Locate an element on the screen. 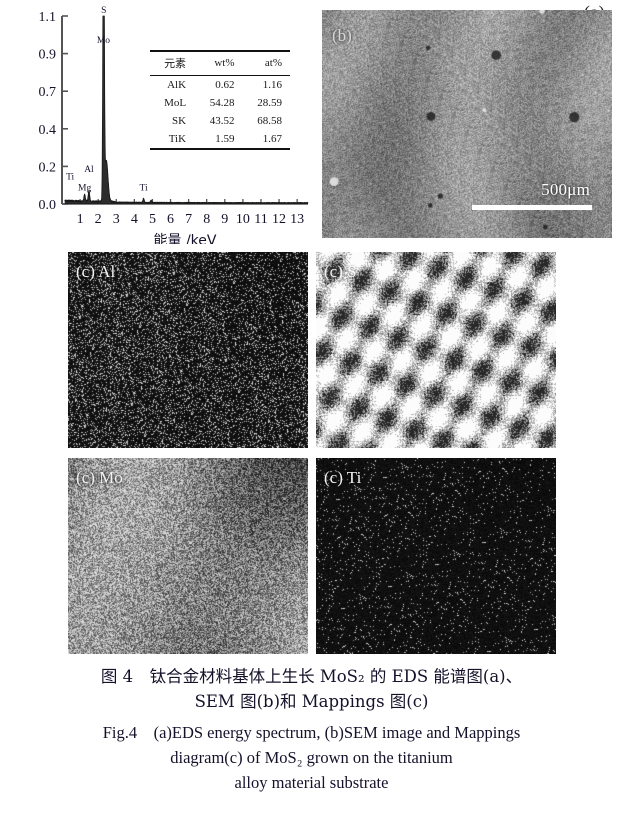  cell-element: SK is located at coordinates (179, 121).